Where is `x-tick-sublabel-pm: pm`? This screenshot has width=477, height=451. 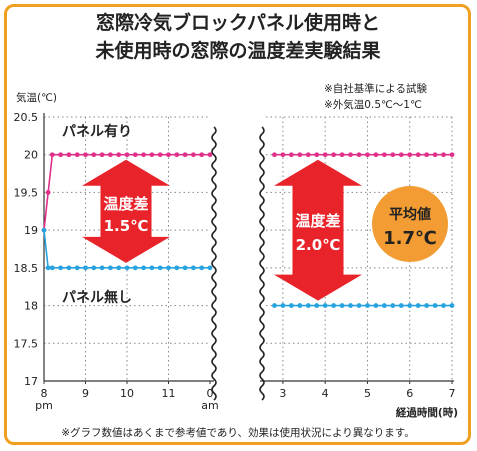
x-tick-sublabel-pm: pm is located at coordinates (44, 405).